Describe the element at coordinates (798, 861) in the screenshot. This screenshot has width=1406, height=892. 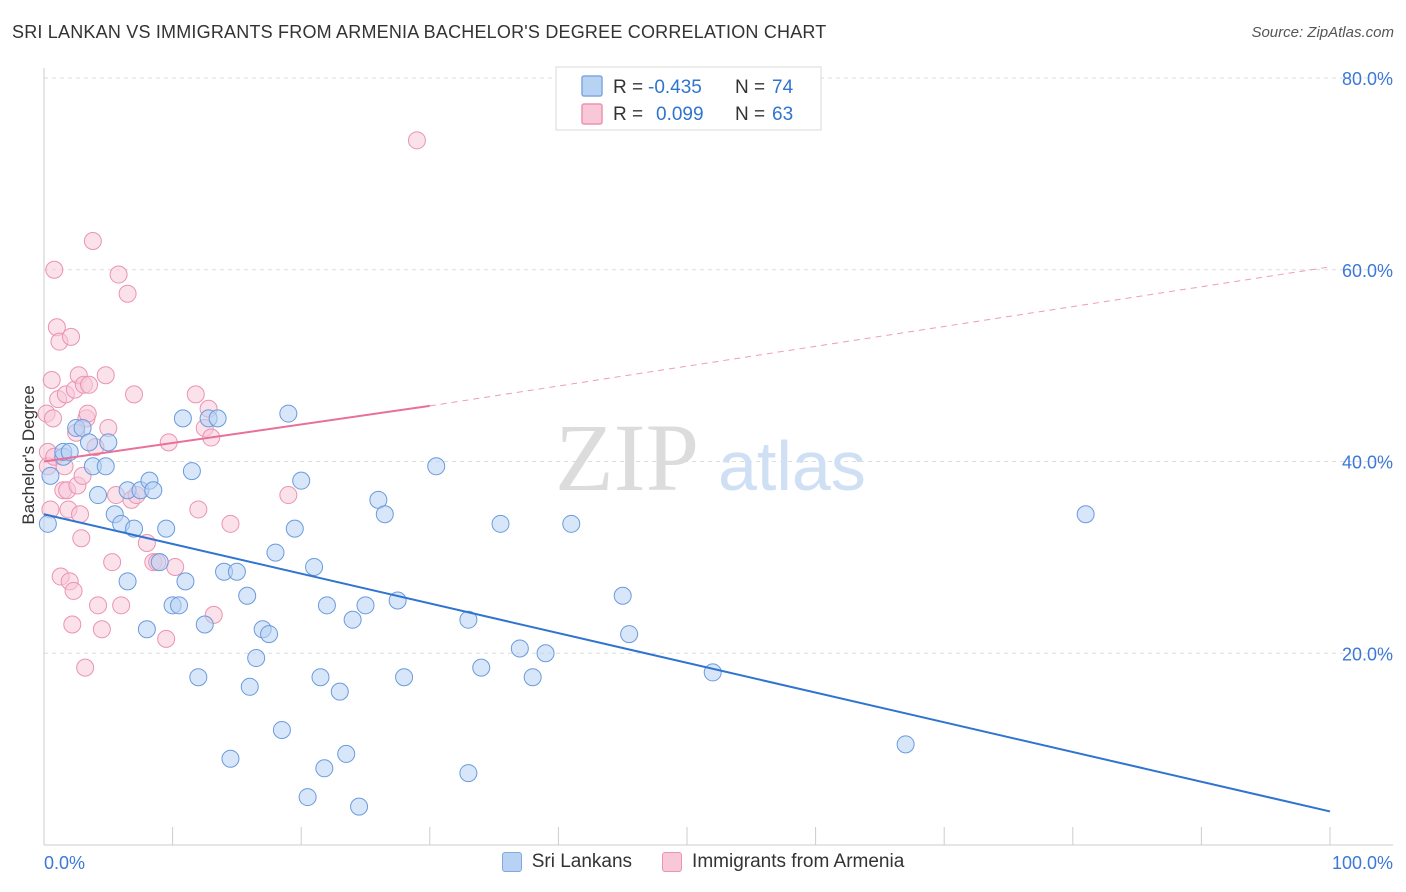
I see `legend-label-armenia: Immigrants from Armenia` at that location.